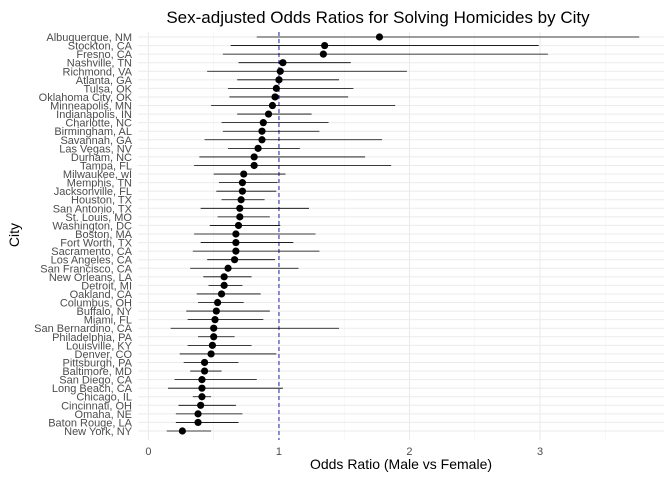 The width and height of the screenshot is (672, 480). Describe the element at coordinates (92, 338) in the screenshot. I see `y-tick-label: Philadelphia, PA` at that location.